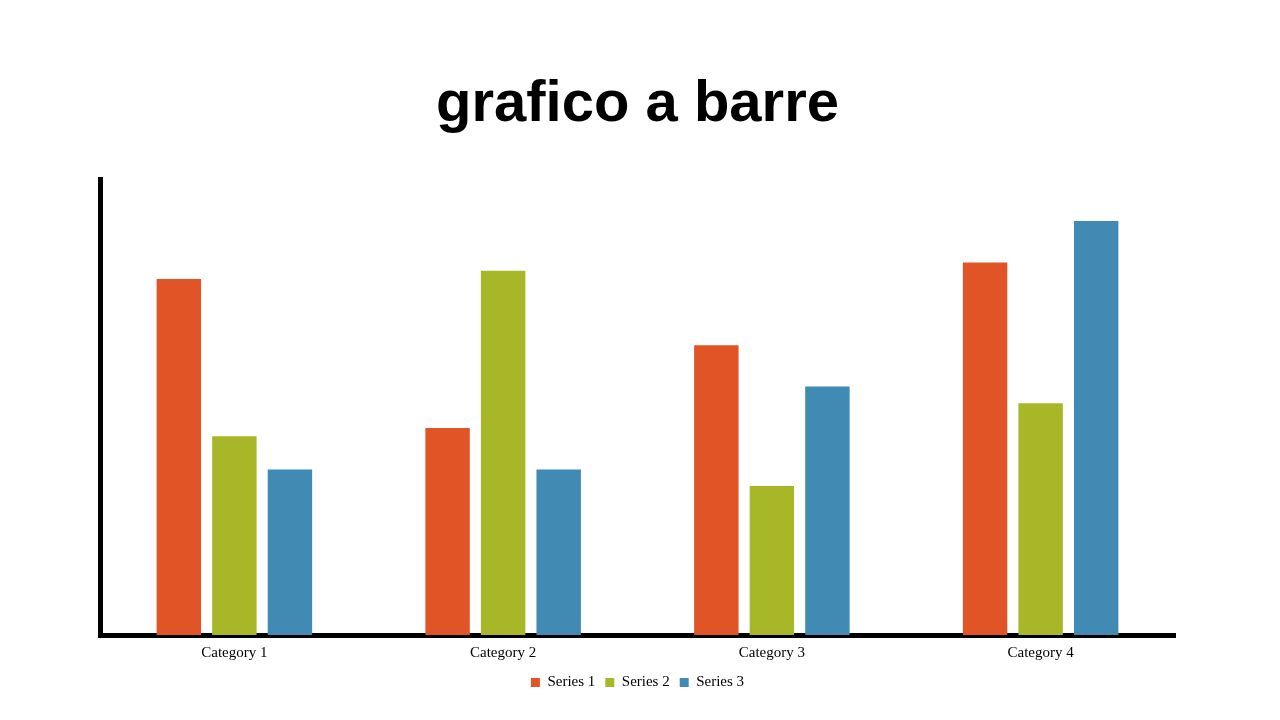  I want to click on x-tick-label: Category 4, so click(1041, 651).